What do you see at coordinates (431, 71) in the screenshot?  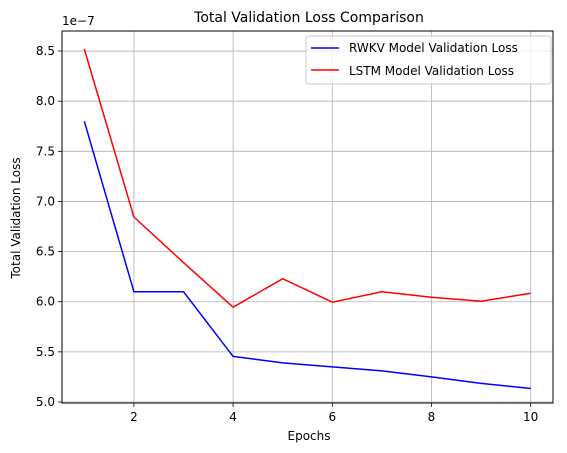 I see `legend-label-lstm: LSTM Model Validation Loss` at bounding box center [431, 71].